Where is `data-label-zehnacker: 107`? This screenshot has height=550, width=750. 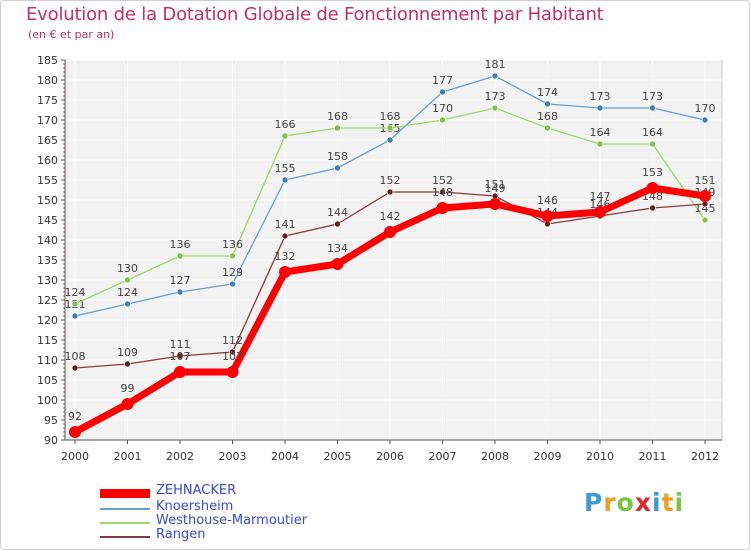 data-label-zehnacker: 107 is located at coordinates (232, 356).